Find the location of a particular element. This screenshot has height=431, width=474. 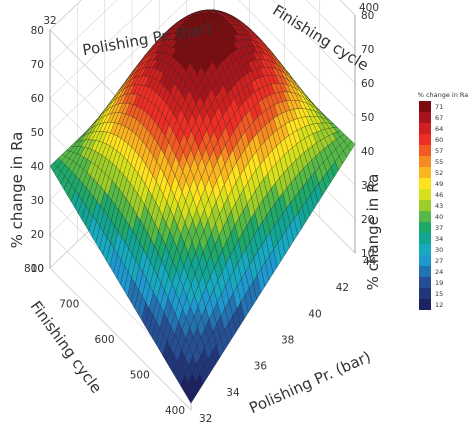

bottom-pressure-tick: 34 is located at coordinates (233, 393).